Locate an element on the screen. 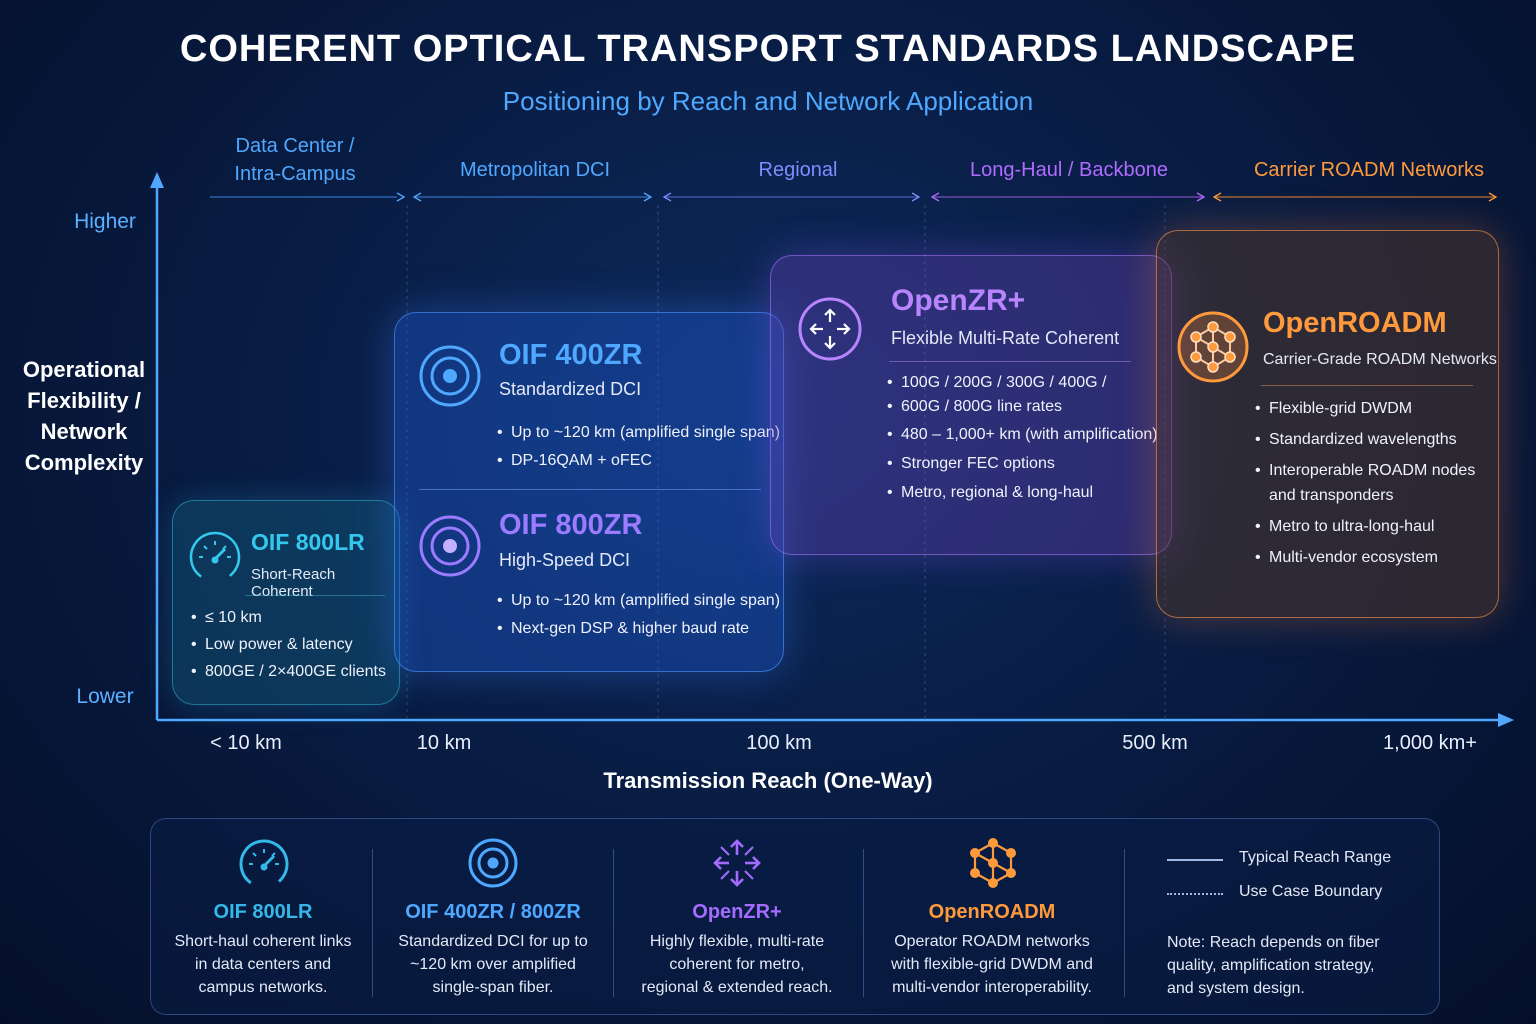 Image resolution: width=1536 pixels, height=1024 pixels. x-tick-1000: 1,000 km+ is located at coordinates (1430, 743).